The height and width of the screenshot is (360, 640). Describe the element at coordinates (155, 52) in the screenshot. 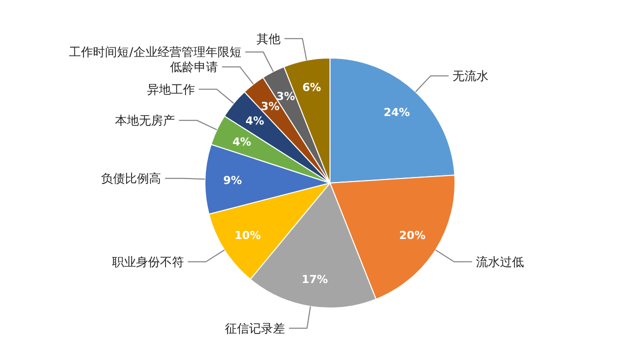

I see `slice-label: 工作时间短/企业经营管理年限短` at that location.